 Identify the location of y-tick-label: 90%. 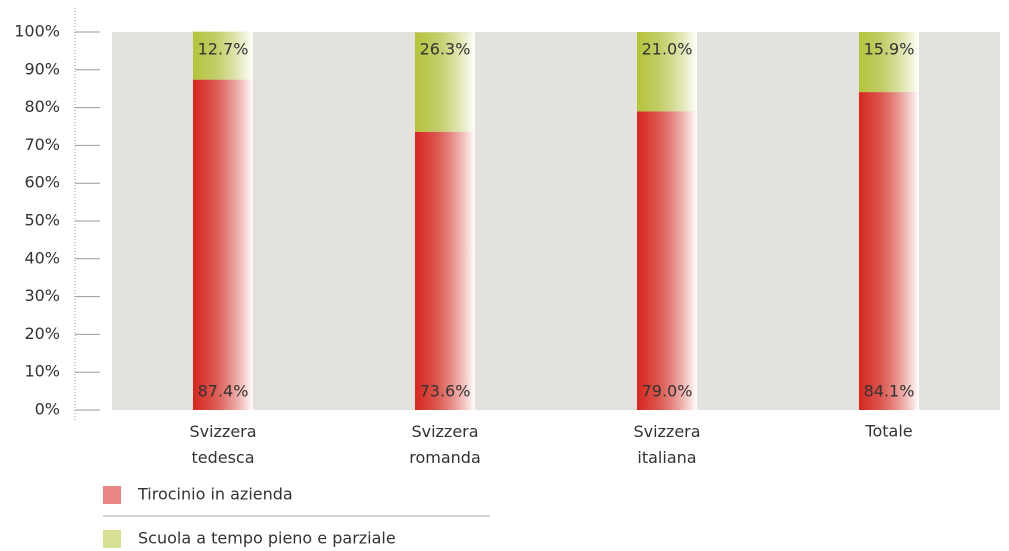
(42, 68).